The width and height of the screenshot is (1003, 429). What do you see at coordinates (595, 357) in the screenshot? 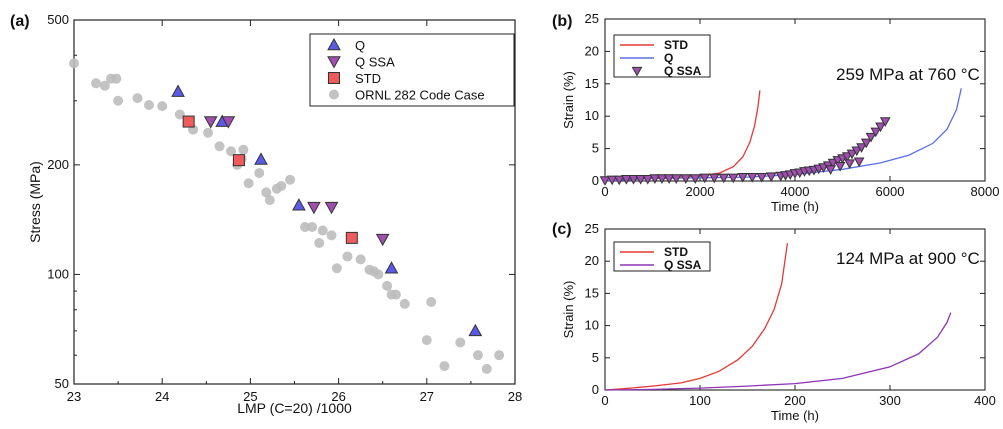
I see `y-tick-label: 5` at bounding box center [595, 357].